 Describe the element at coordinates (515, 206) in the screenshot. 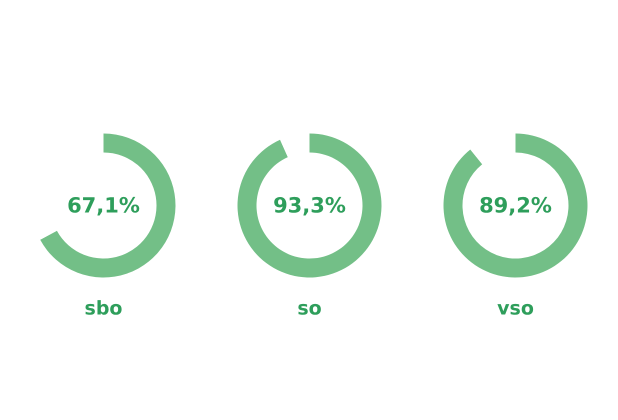

I see `text: 89,2%` at that location.